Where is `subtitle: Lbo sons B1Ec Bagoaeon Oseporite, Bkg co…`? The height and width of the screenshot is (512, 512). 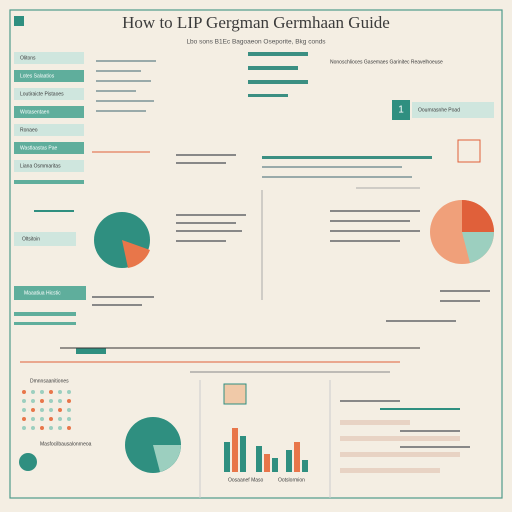
subtitle: Lbo sons B1Ec Bagoaeon Oseporite, Bkg co… is located at coordinates (256, 42).